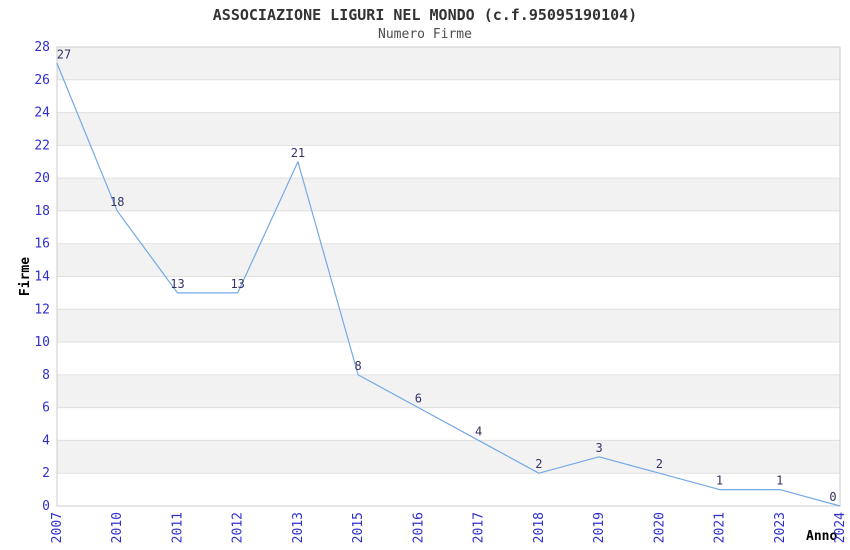 This screenshot has height=550, width=850. What do you see at coordinates (42, 342) in the screenshot?
I see `y-tick-label: 10` at bounding box center [42, 342].